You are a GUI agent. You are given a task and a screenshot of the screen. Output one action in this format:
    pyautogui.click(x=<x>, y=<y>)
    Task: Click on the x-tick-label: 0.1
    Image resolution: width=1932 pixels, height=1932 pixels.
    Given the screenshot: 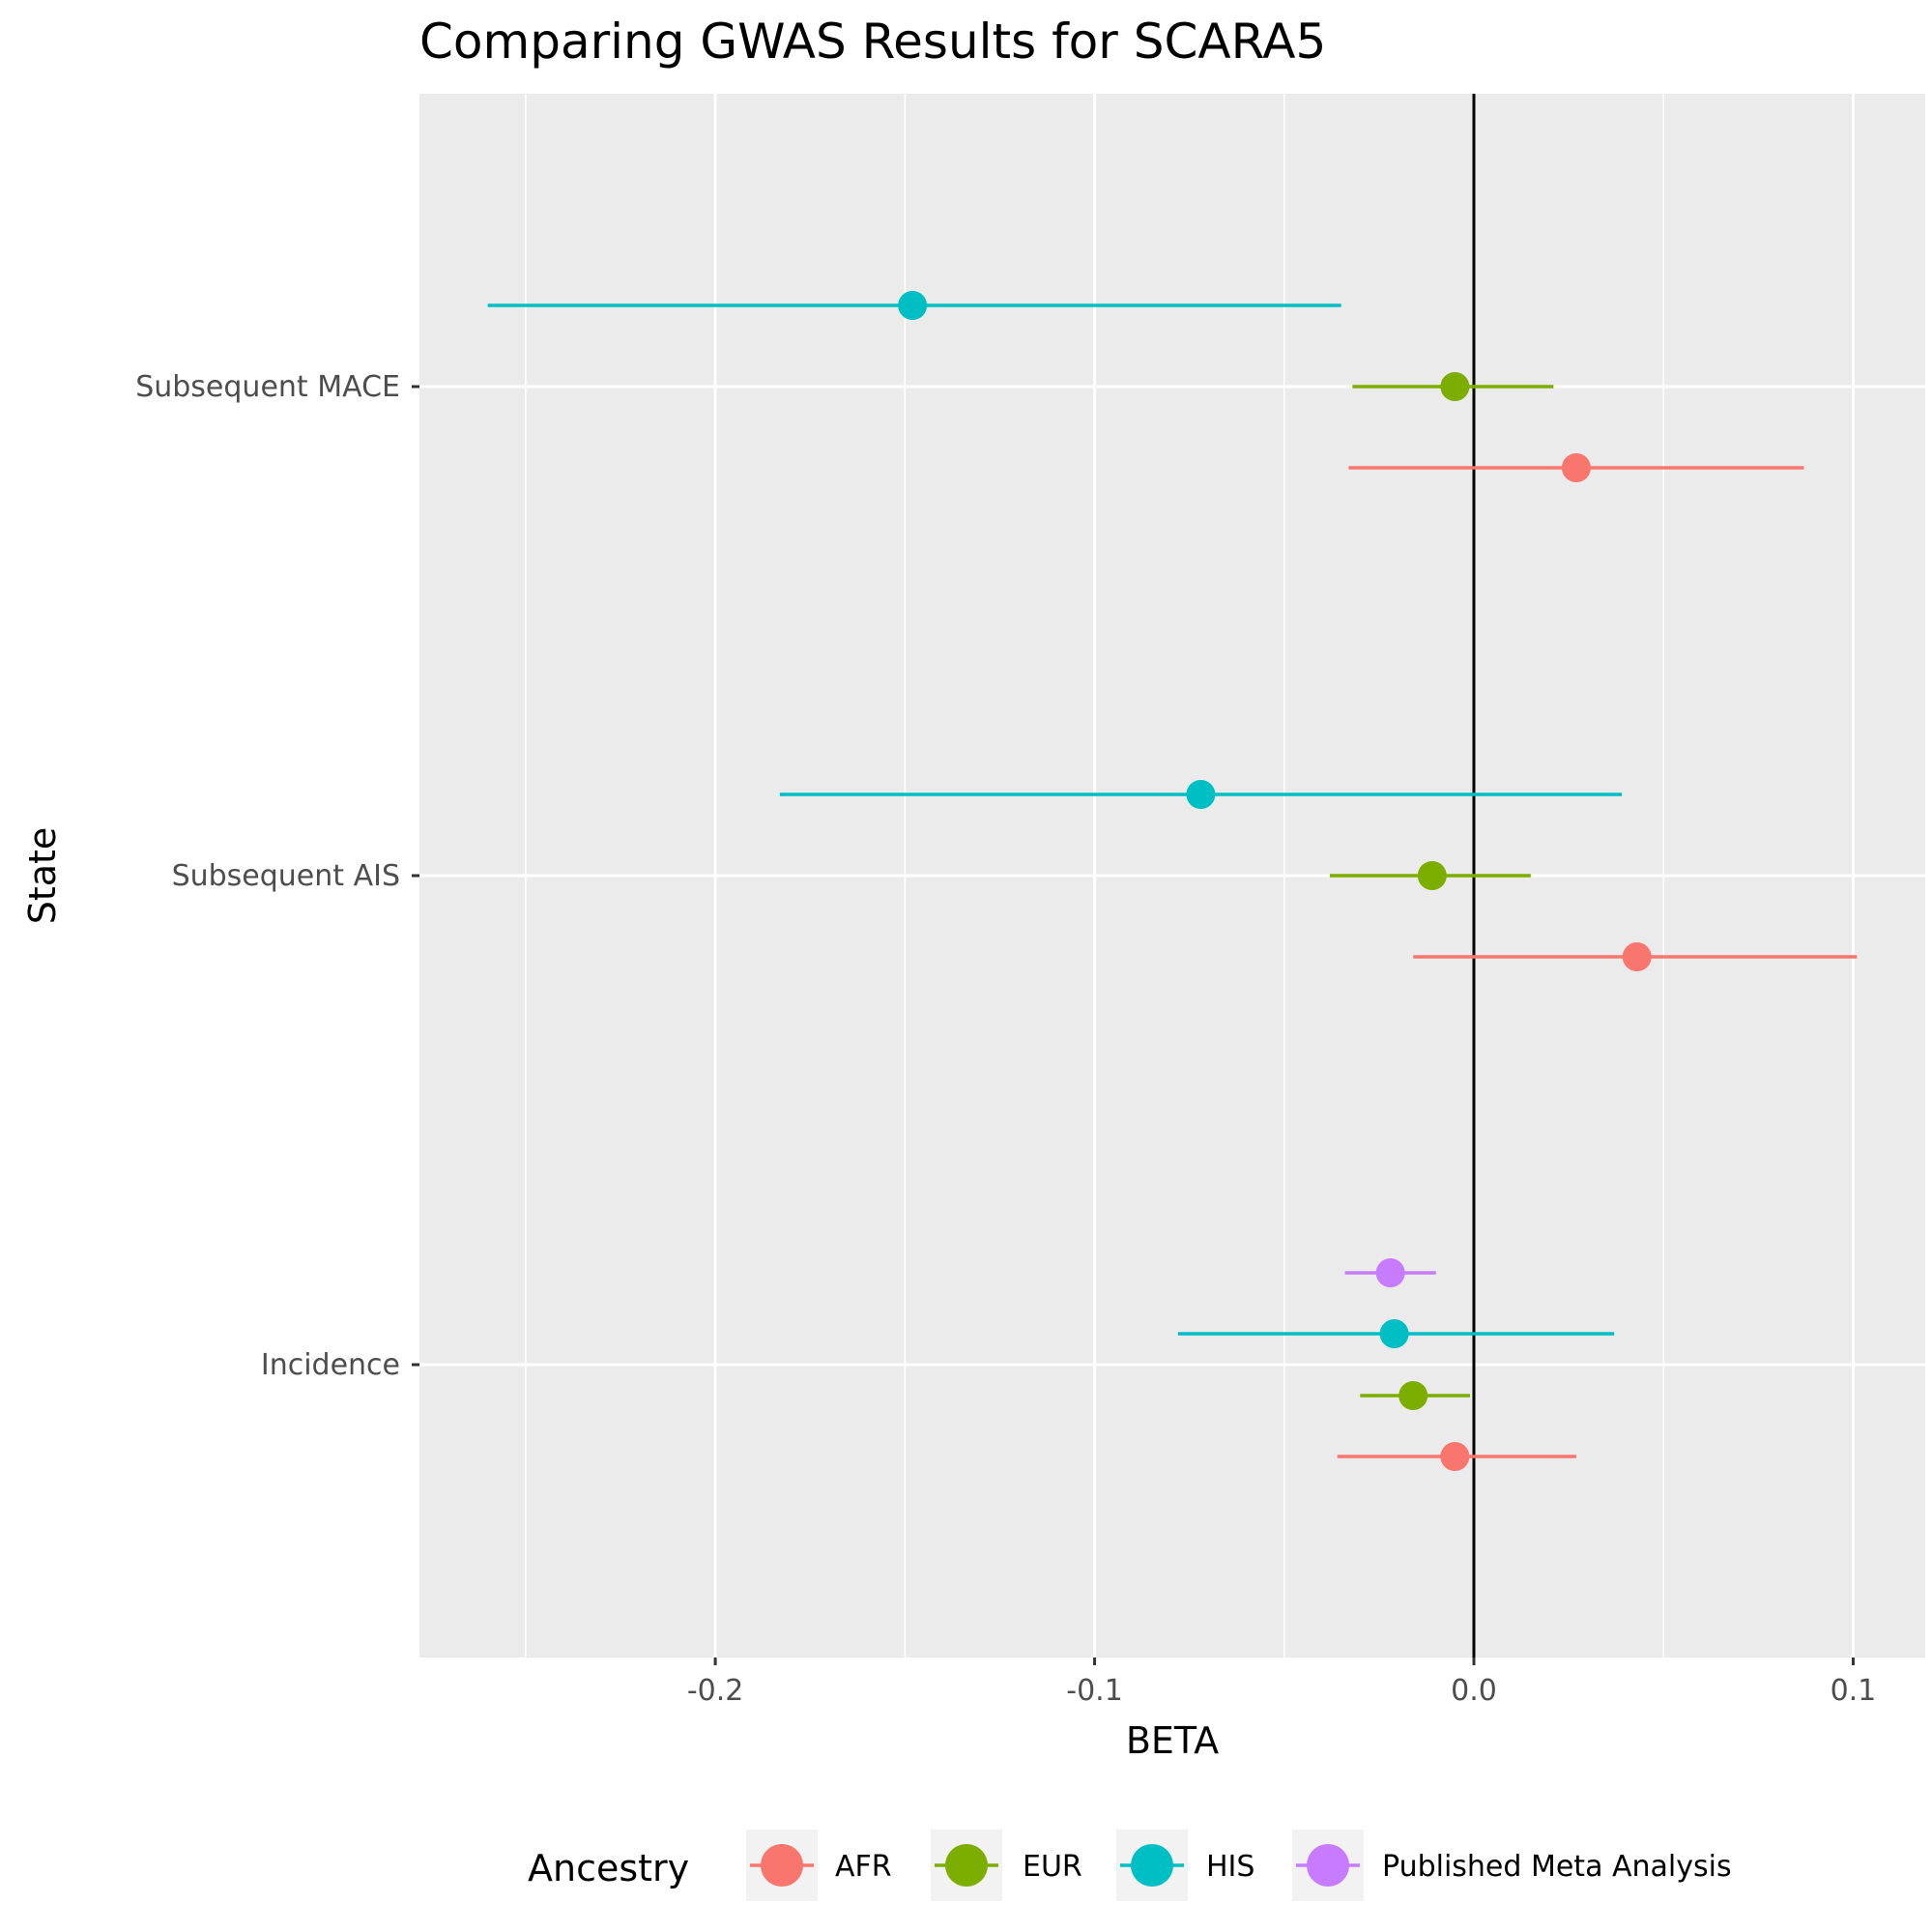 What is the action you would take?
    pyautogui.click(x=1854, y=1691)
    